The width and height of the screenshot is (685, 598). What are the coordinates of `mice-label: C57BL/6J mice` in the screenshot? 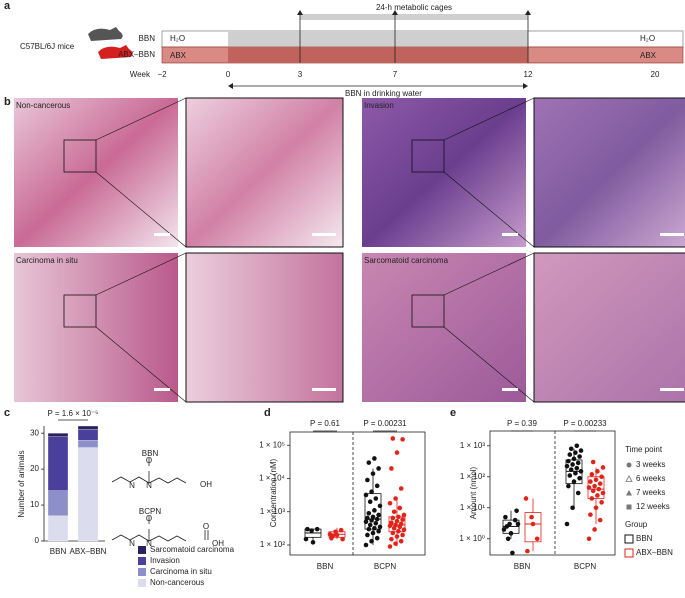 It's located at (47, 46).